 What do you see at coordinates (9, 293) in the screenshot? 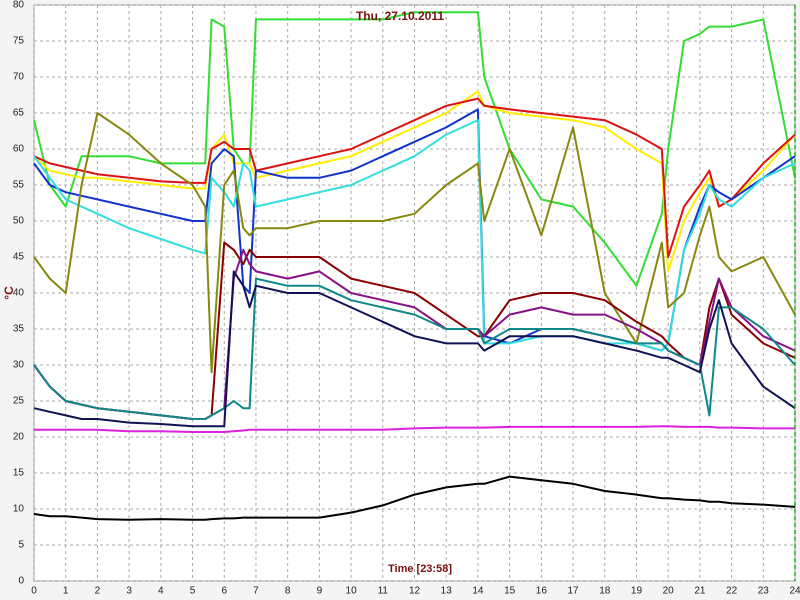
I see `y-axis-label: °C` at bounding box center [9, 293].